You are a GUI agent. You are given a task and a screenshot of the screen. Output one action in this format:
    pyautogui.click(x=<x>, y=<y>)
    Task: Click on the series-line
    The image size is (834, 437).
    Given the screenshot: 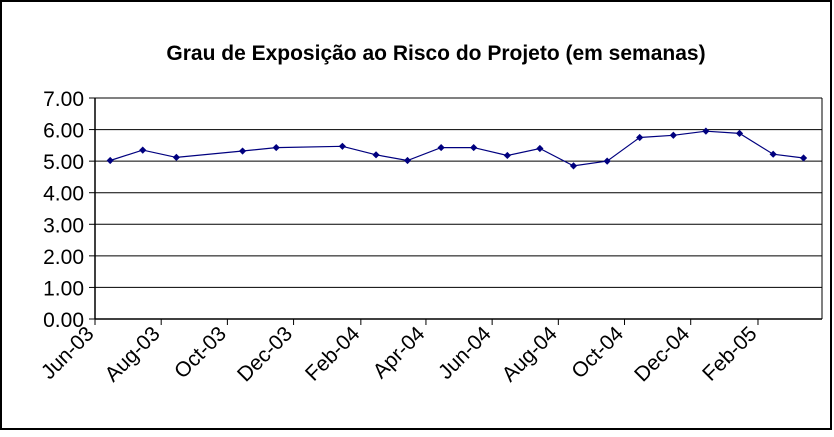 What is the action you would take?
    pyautogui.click(x=457, y=148)
    